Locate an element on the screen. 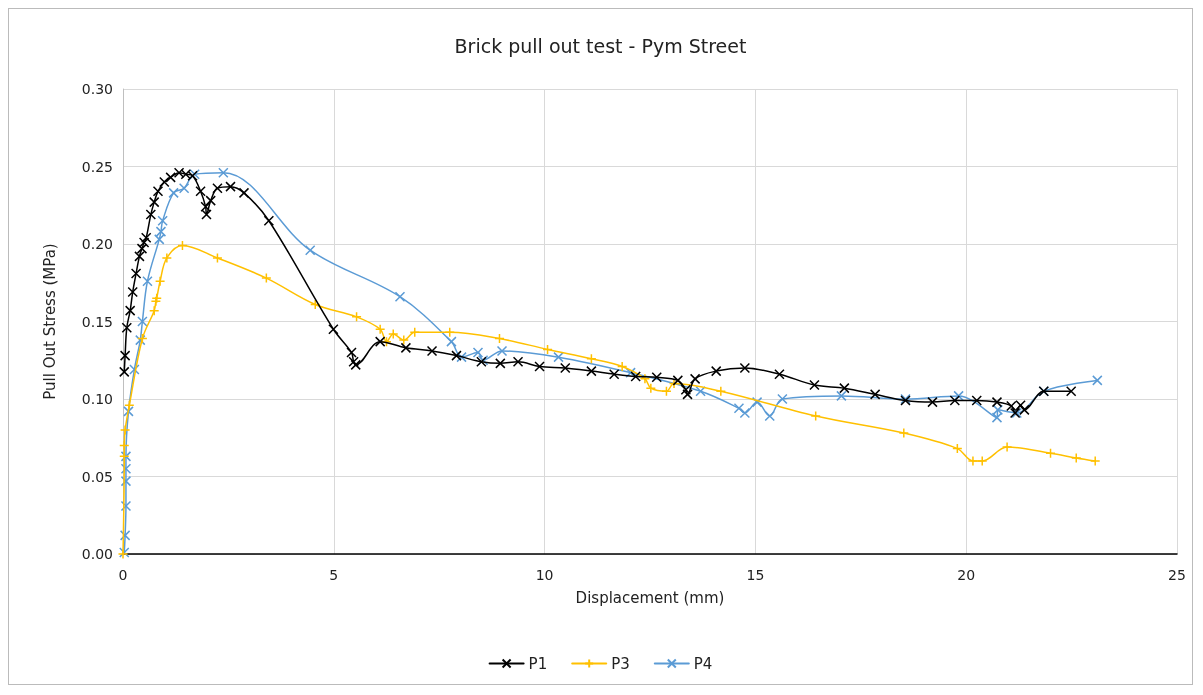  y-axis-title: Pull Out Stress (MPa) is located at coordinates (49, 321).